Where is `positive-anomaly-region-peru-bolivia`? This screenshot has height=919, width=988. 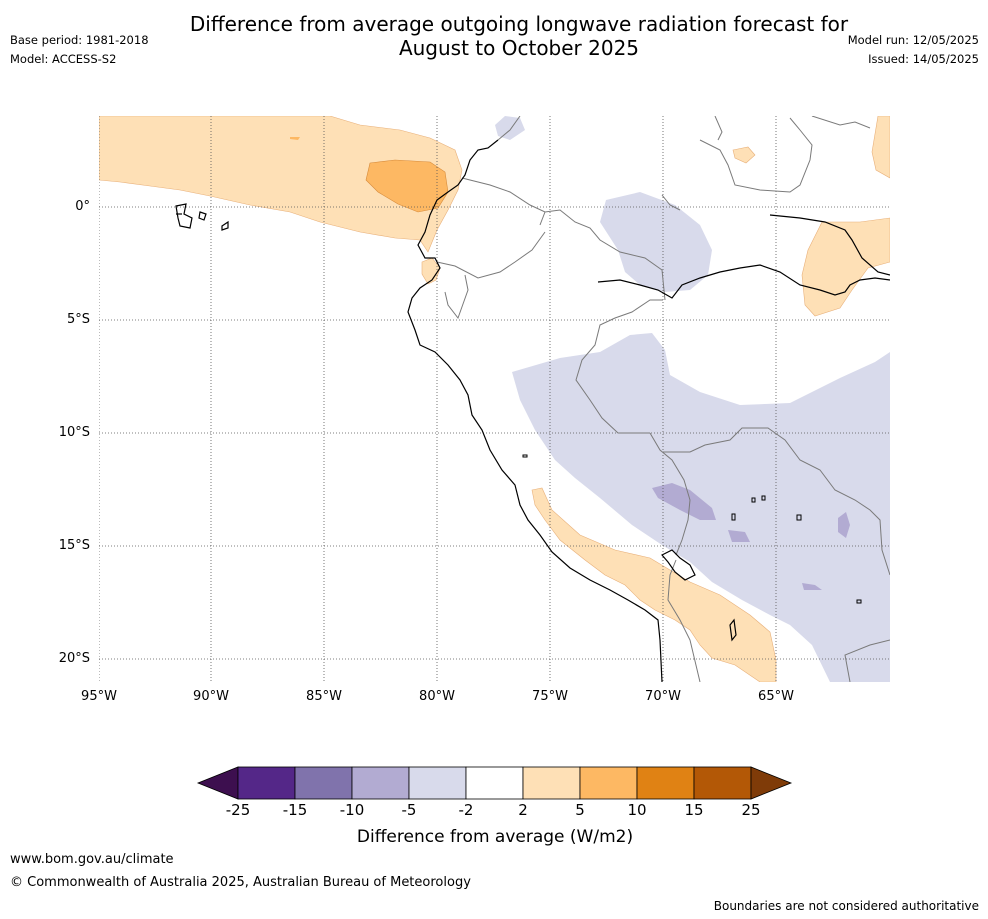
positive-anomaly-region-peru-bolivia is located at coordinates (654, 584).